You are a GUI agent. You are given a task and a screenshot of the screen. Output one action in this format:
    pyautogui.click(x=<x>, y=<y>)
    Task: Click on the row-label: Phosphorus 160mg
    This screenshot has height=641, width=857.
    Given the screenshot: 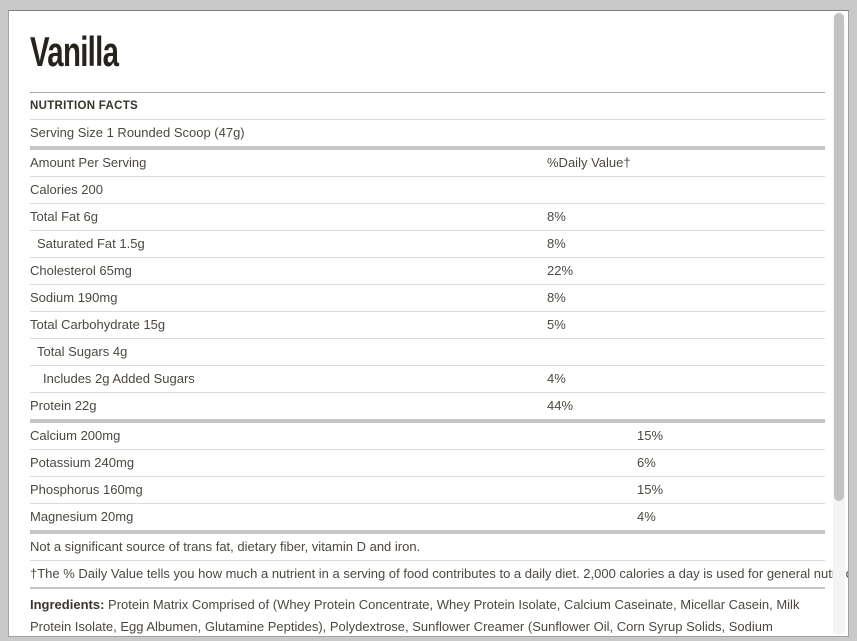 What is the action you would take?
    pyautogui.click(x=86, y=489)
    